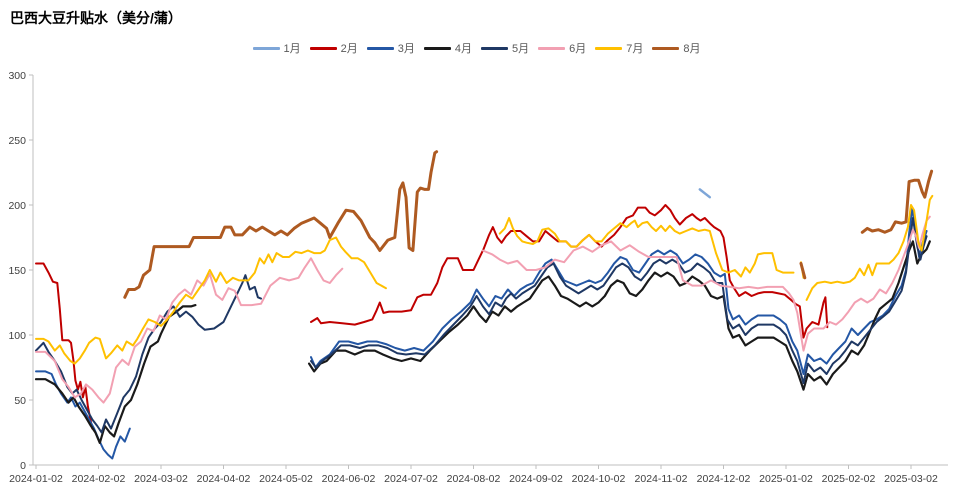 Image resolution: width=953 pixels, height=500 pixels. What do you see at coordinates (724, 479) in the screenshot?
I see `x-tick-label: 2024-12-02` at bounding box center [724, 479].